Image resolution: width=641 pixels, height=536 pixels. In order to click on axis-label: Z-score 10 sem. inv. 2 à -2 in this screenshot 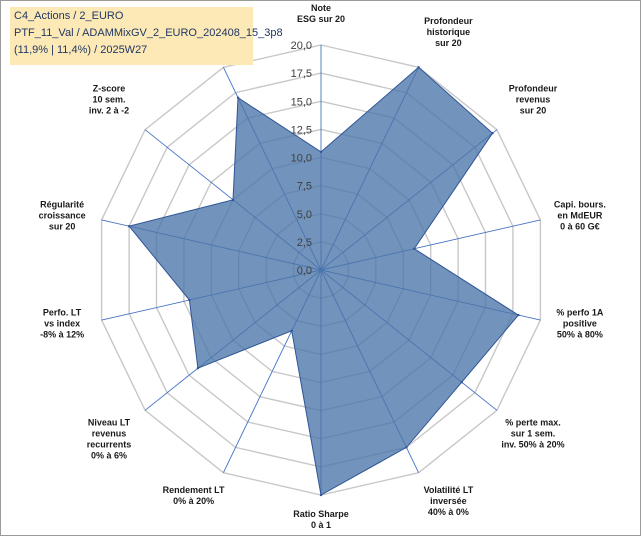, I will do `click(109, 100)`.